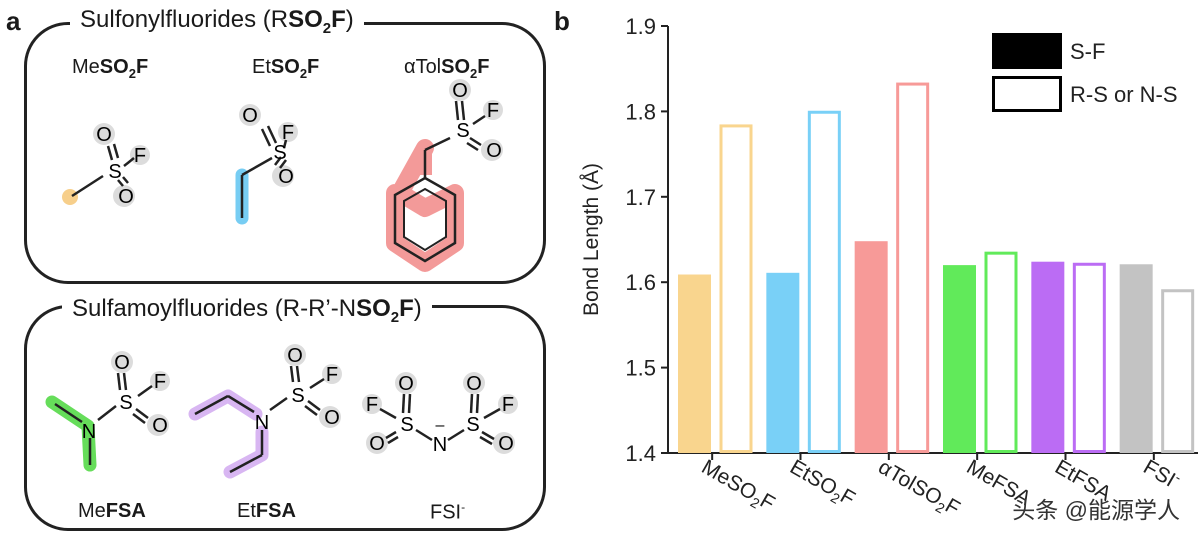 This screenshot has width=1200, height=539. What do you see at coordinates (447, 68) in the screenshot?
I see `label-atolso2f: αTolSO2F` at bounding box center [447, 68].